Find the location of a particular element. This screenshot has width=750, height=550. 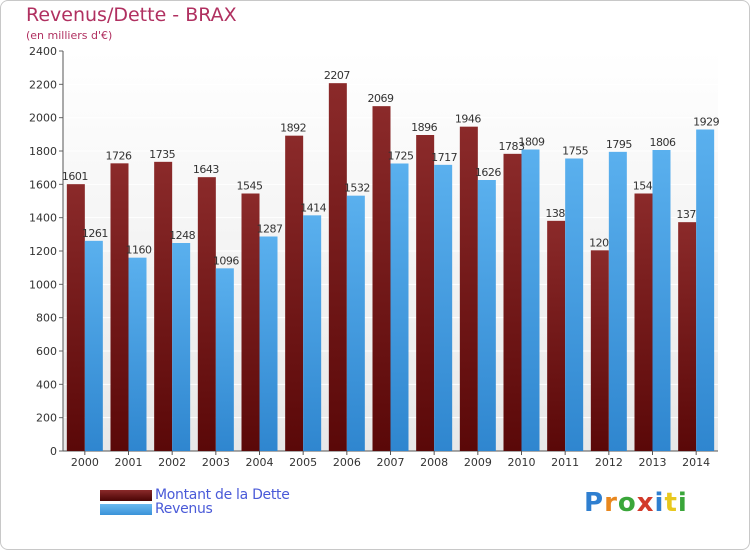

chart-subtitle: (en milliers d'€) is located at coordinates (69, 35).